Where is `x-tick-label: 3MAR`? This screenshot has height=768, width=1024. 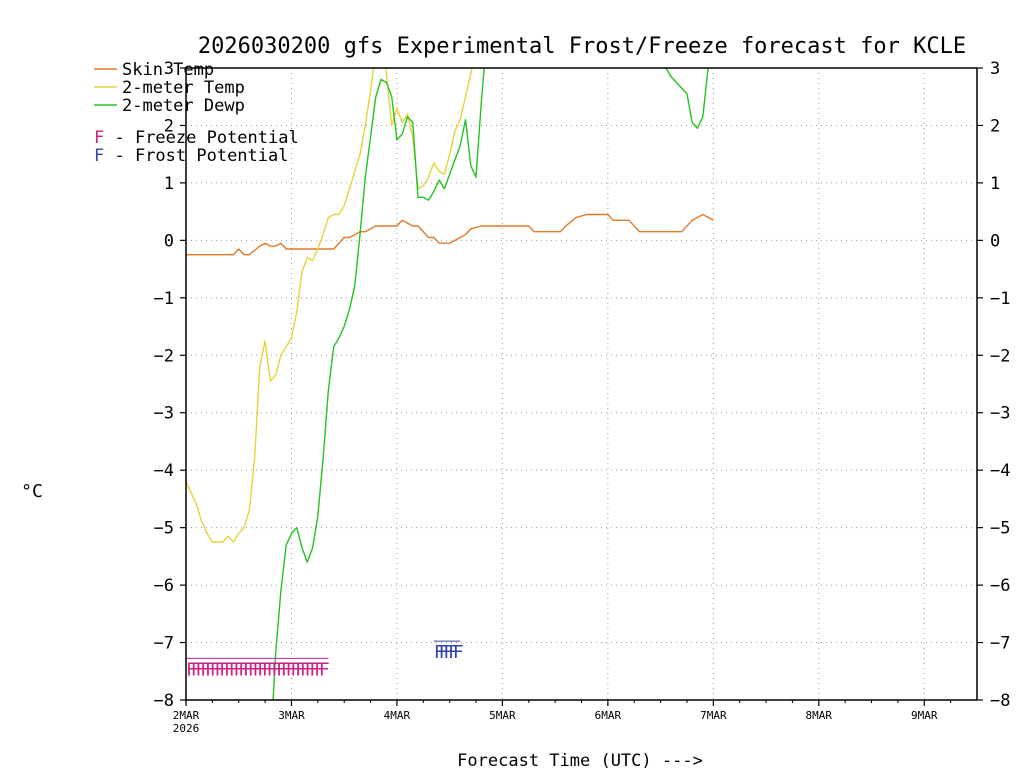 x-tick-label: 3MAR is located at coordinates (291, 715).